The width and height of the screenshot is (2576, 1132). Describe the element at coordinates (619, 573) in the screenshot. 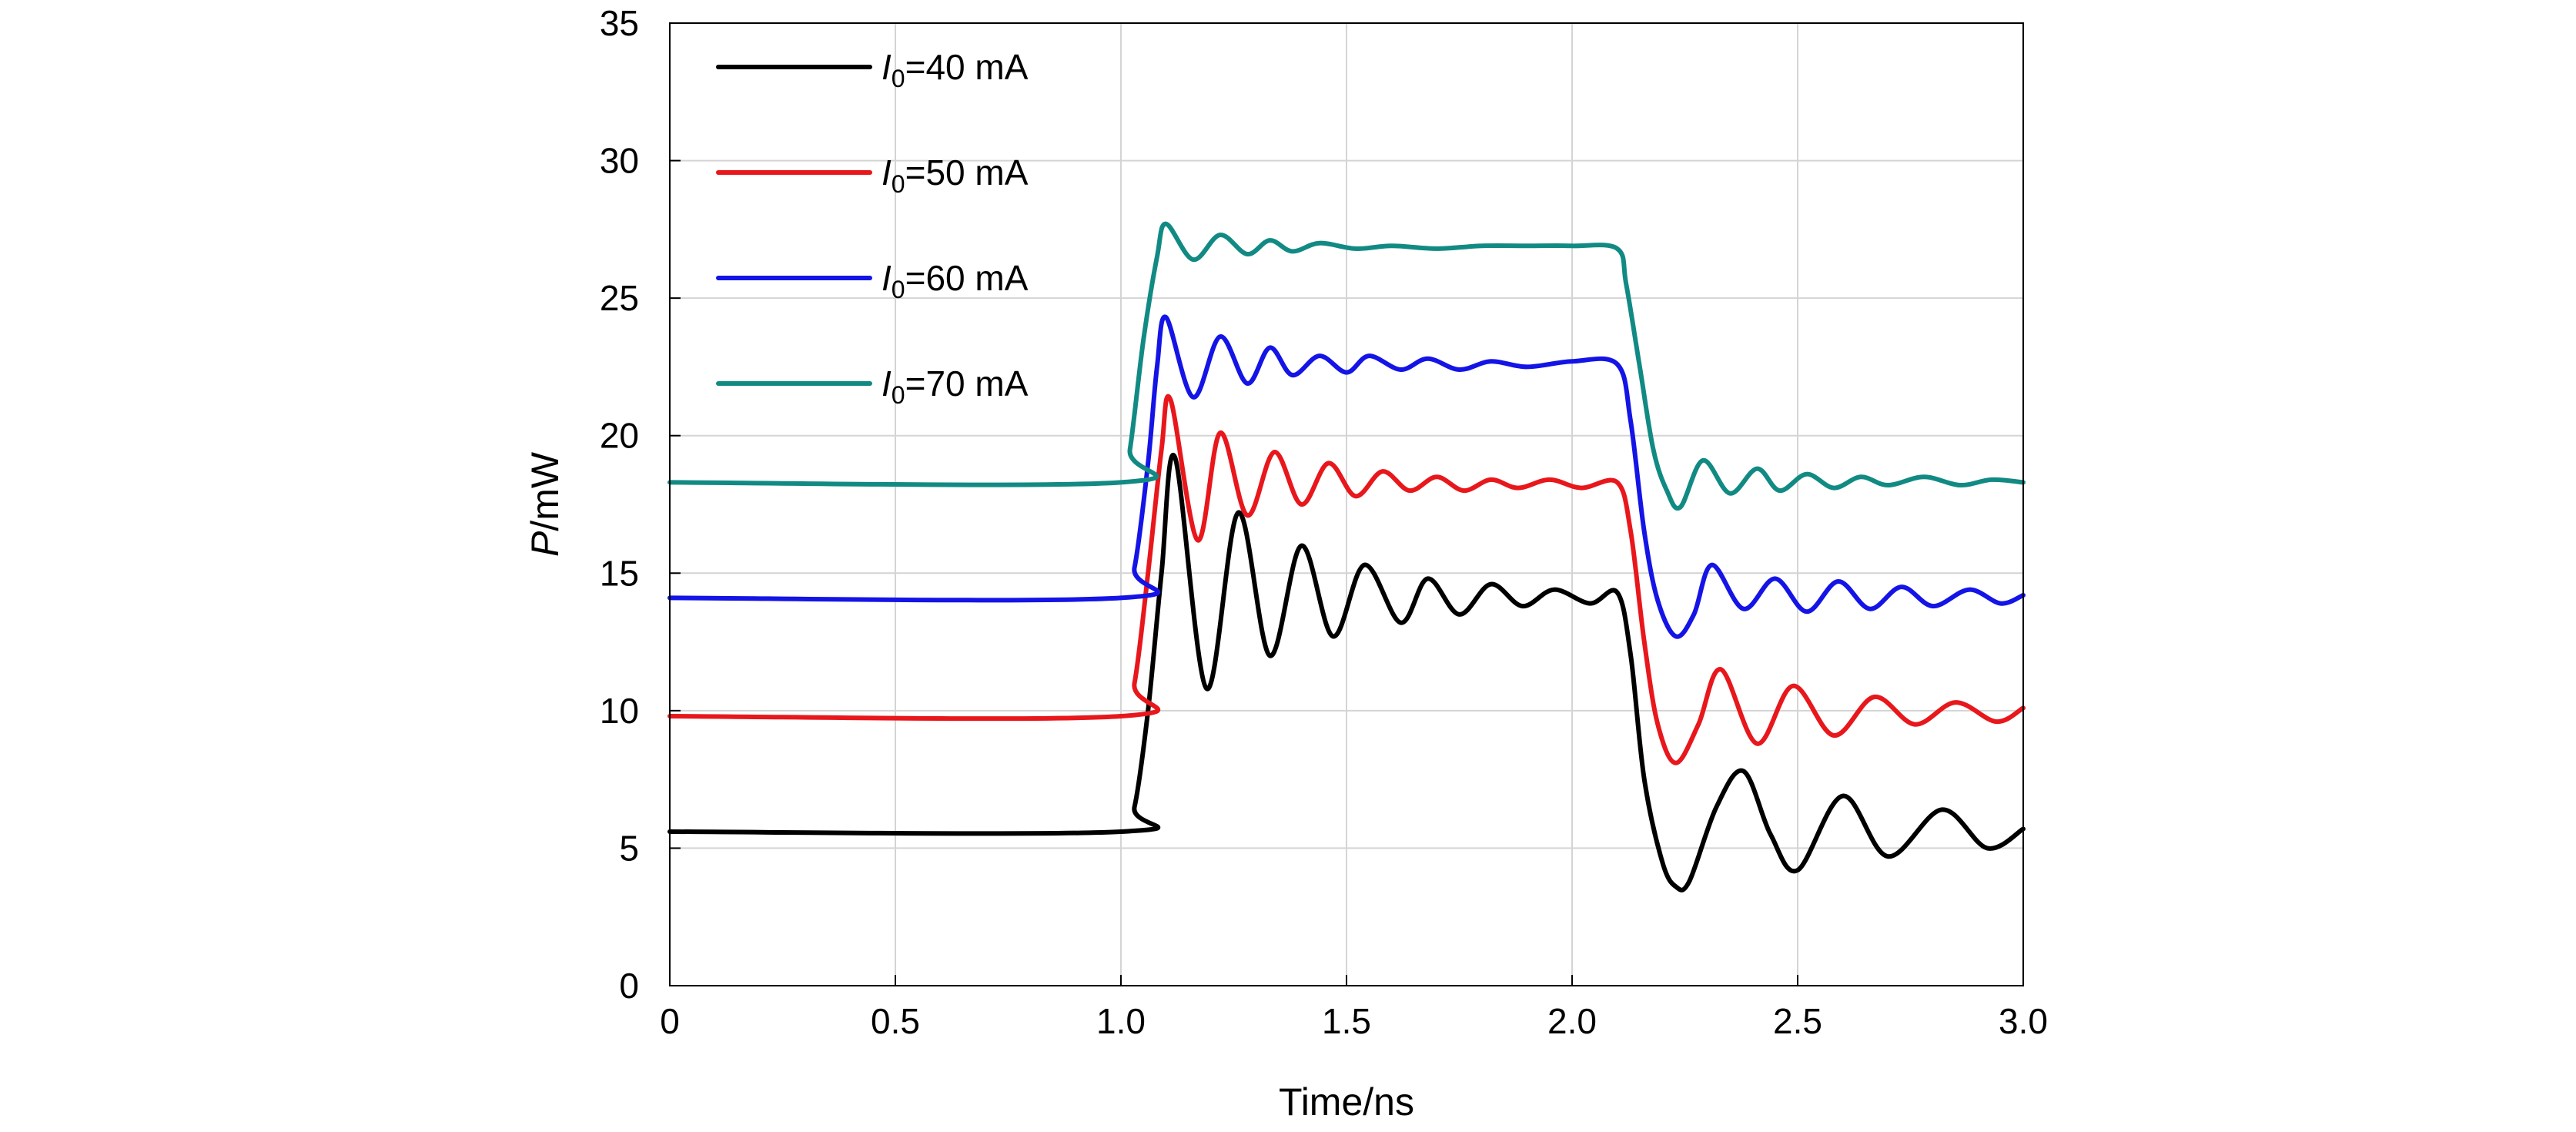

I see `y-tick-label: 15` at that location.